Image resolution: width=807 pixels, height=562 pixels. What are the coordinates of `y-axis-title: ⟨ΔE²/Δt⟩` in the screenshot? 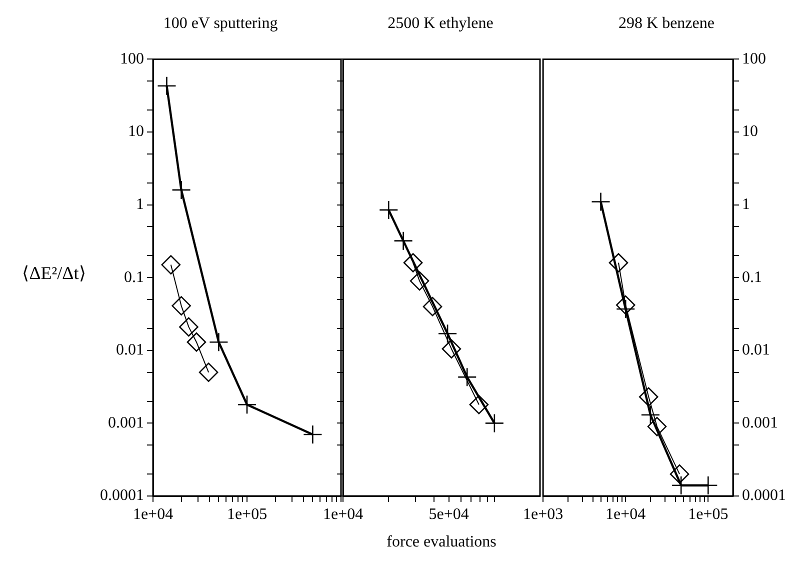 It's located at (54, 273).